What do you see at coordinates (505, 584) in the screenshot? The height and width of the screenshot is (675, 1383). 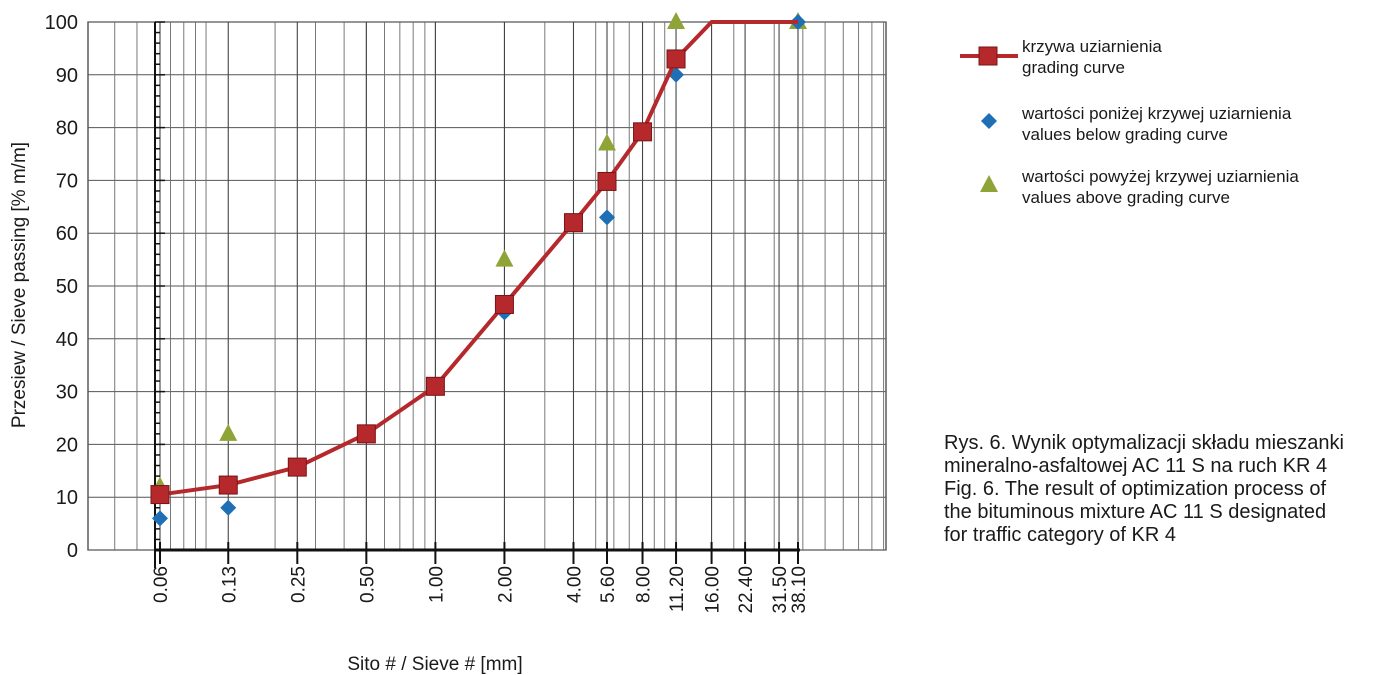 I see `x-tick-label: 2.00` at bounding box center [505, 584].